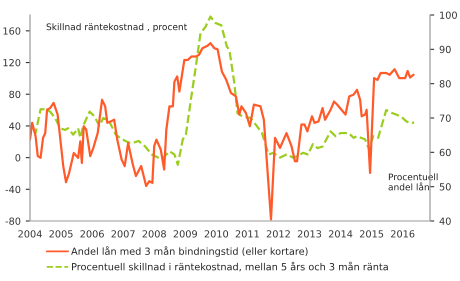 The image size is (460, 281). What do you see at coordinates (189, 251) in the screenshot?
I see `legend-label: Andel lån med 3 mån bindningstid (eller kortare)` at bounding box center [189, 251].